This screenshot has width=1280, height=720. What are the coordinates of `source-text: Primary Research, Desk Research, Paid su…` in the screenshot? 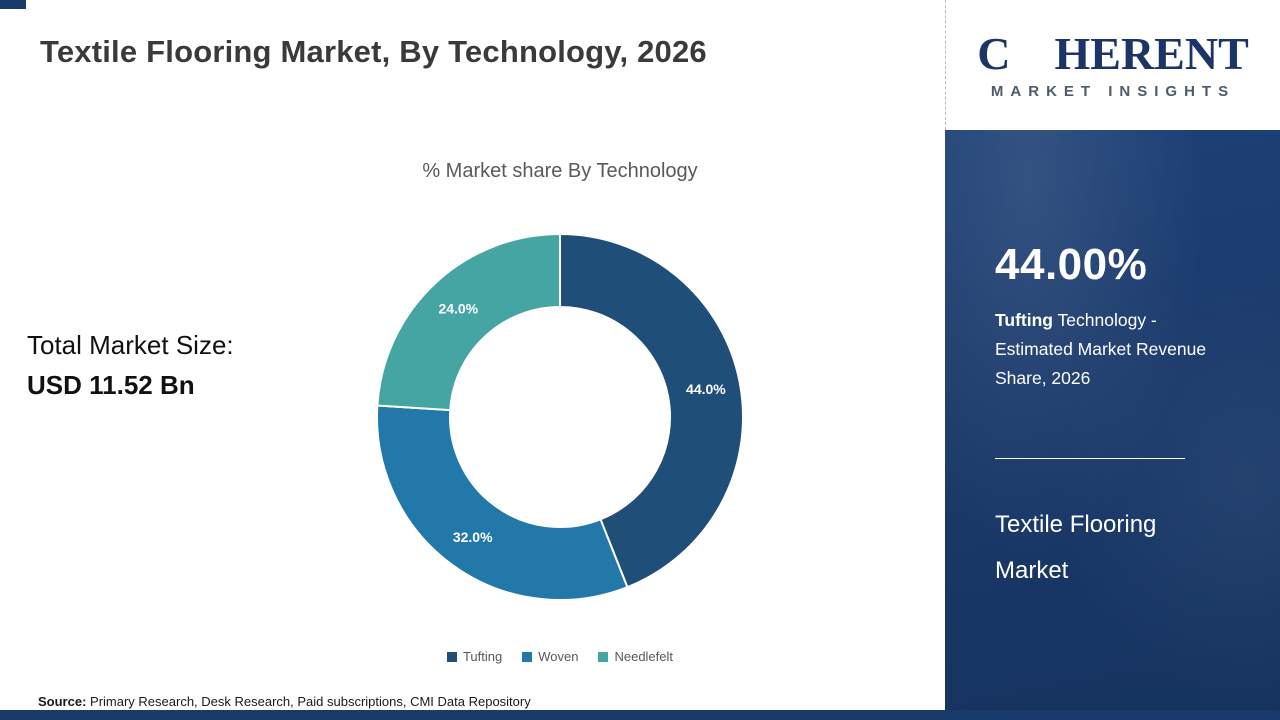 It's located at (308, 701).